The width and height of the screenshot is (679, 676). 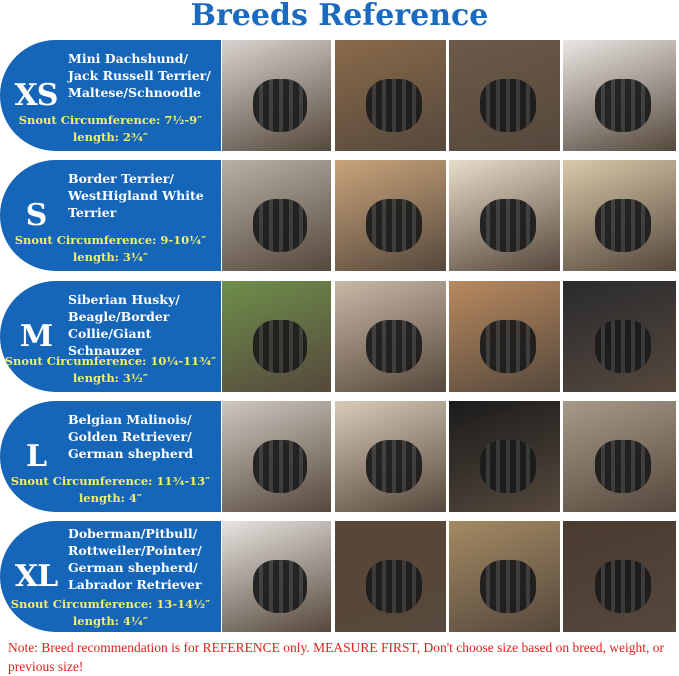 I want to click on breed-line: Labrador Retriever, so click(x=135, y=584).